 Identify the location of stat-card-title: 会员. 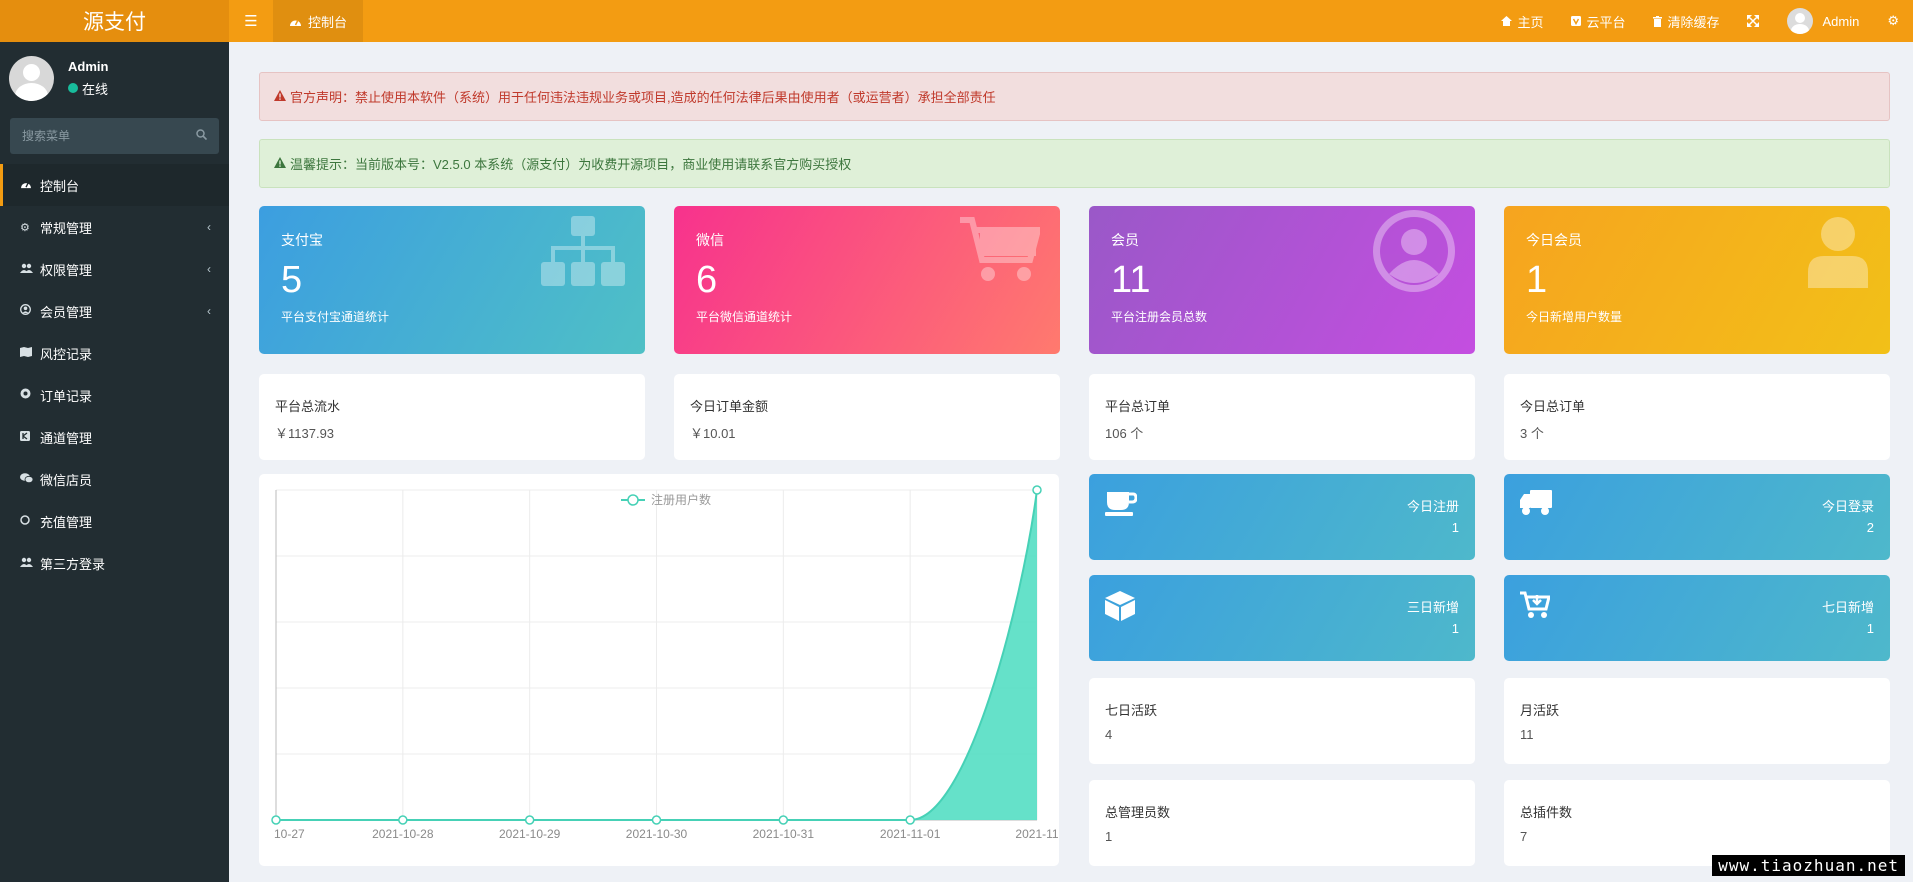
(1125, 240).